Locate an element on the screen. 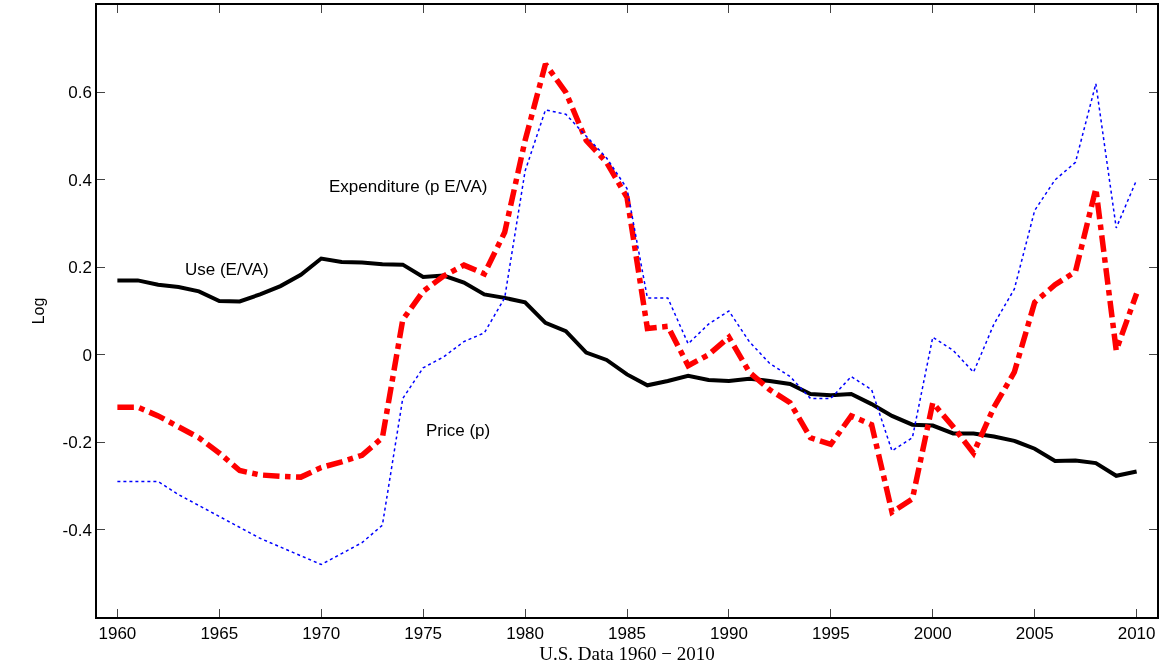 The width and height of the screenshot is (1171, 671). x-tick-label: 1975 is located at coordinates (423, 634).